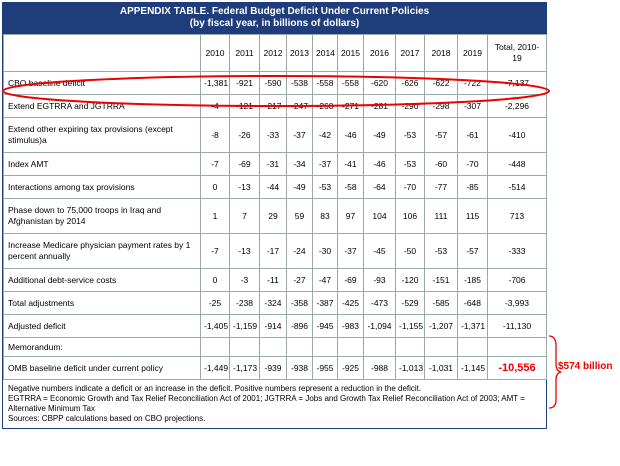 The image size is (620, 466). What do you see at coordinates (350, 216) in the screenshot?
I see `cell: 97` at bounding box center [350, 216].